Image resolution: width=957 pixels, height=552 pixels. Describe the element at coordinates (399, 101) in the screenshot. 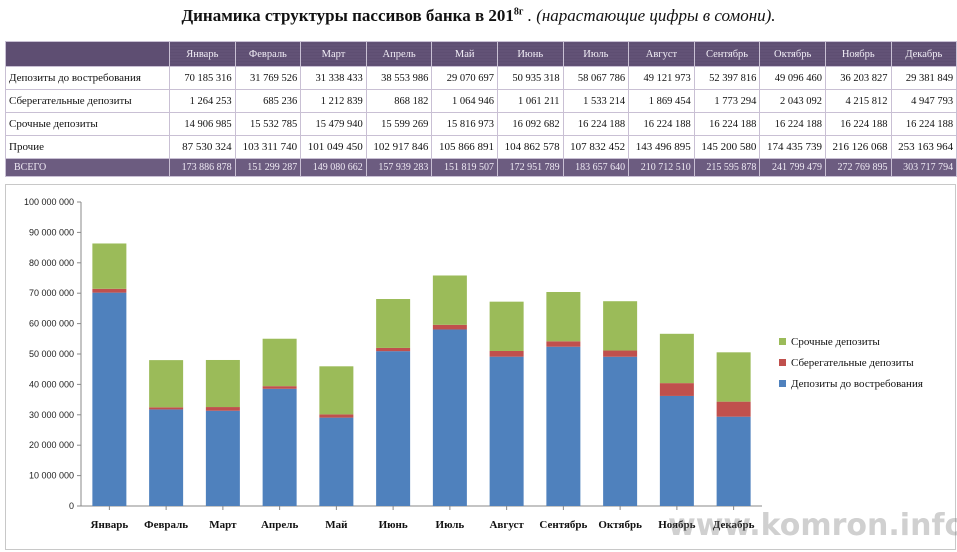

I see `table-cell: 868 182` at that location.